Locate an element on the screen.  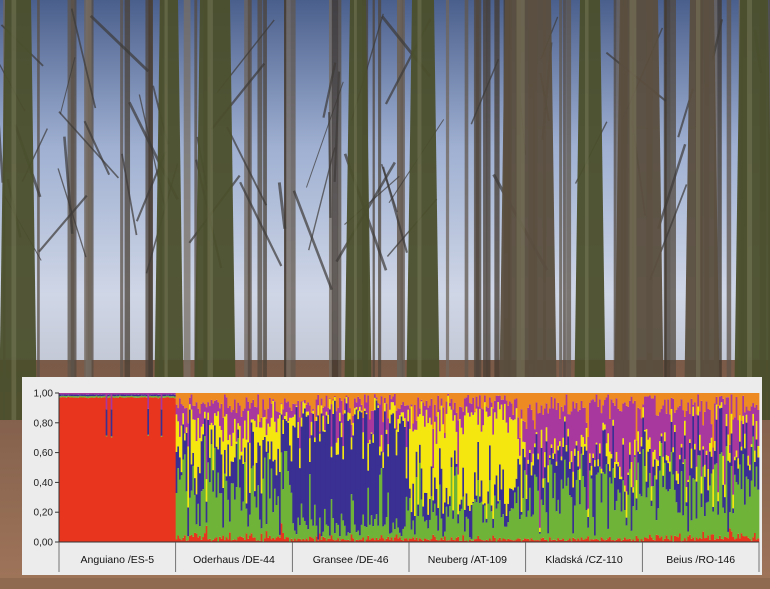
y-tick-label: 0,00 is located at coordinates (44, 543).